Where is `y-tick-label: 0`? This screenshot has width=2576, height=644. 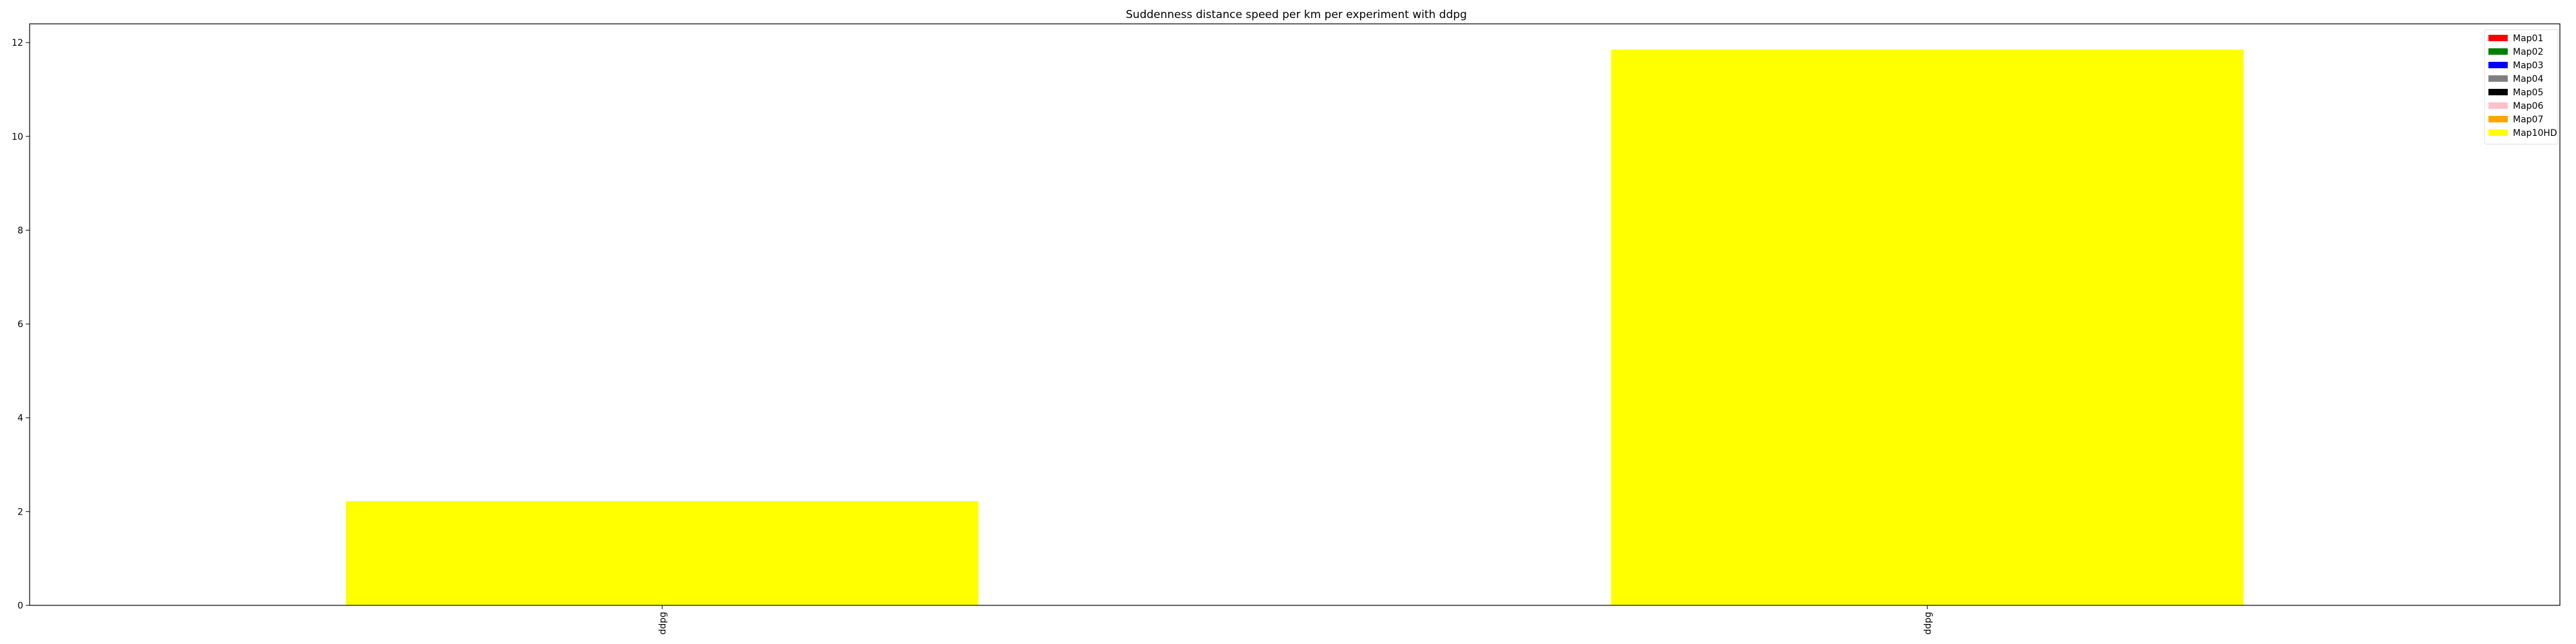
y-tick-label: 0 is located at coordinates (20, 606).